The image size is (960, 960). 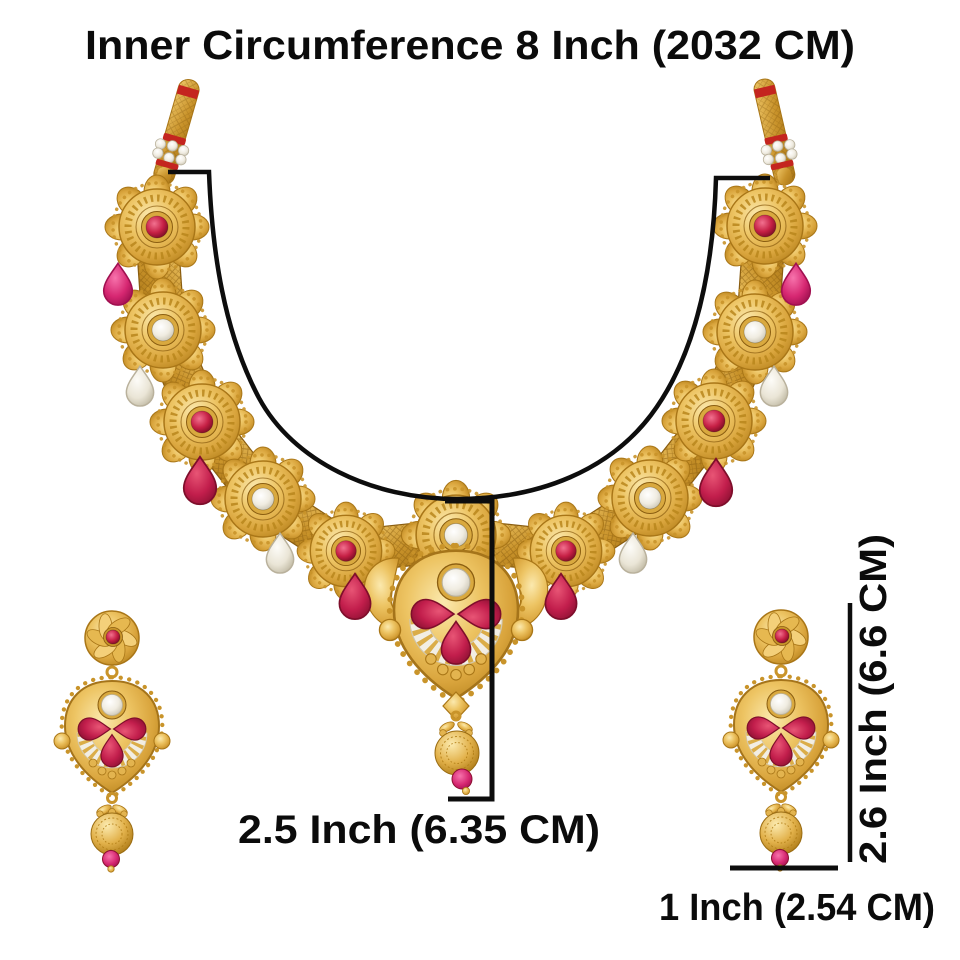 I want to click on right-earring, so click(x=781, y=740).